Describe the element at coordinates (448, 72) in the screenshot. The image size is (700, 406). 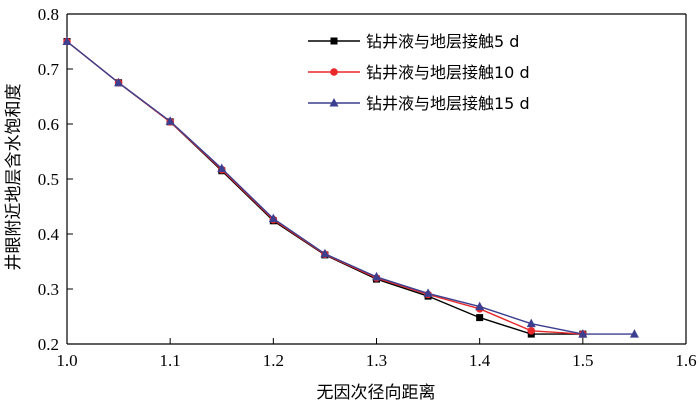
I see `legend-label-2: 钻井液与地层接触10 d` at that location.